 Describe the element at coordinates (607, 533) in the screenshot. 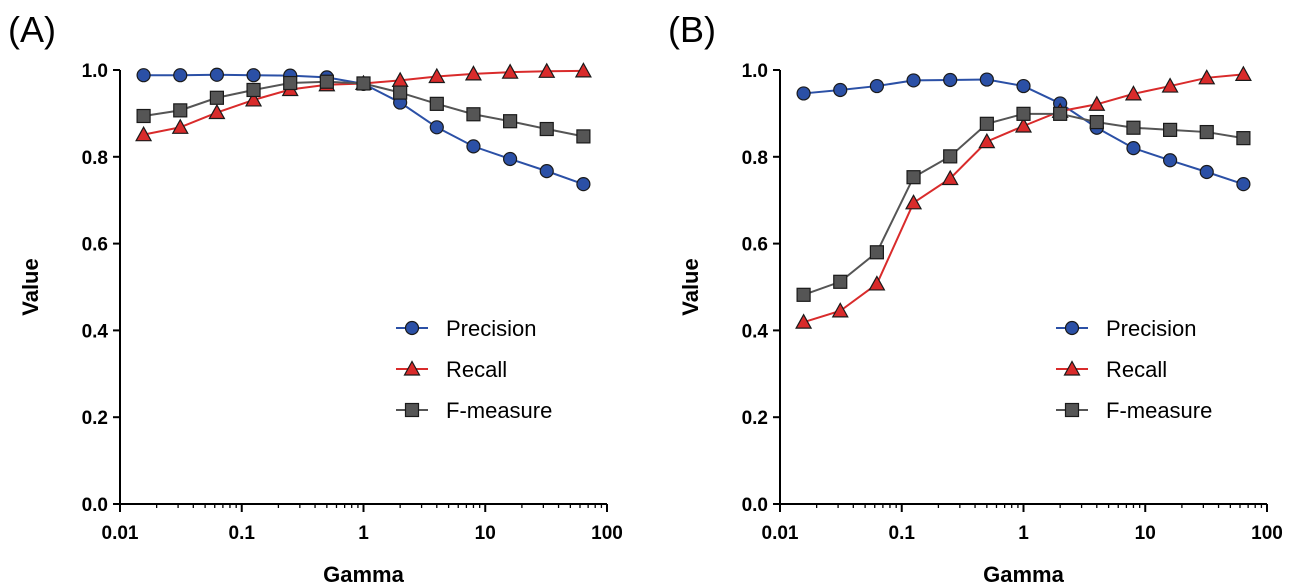

I see `x-tick-label: 100` at that location.